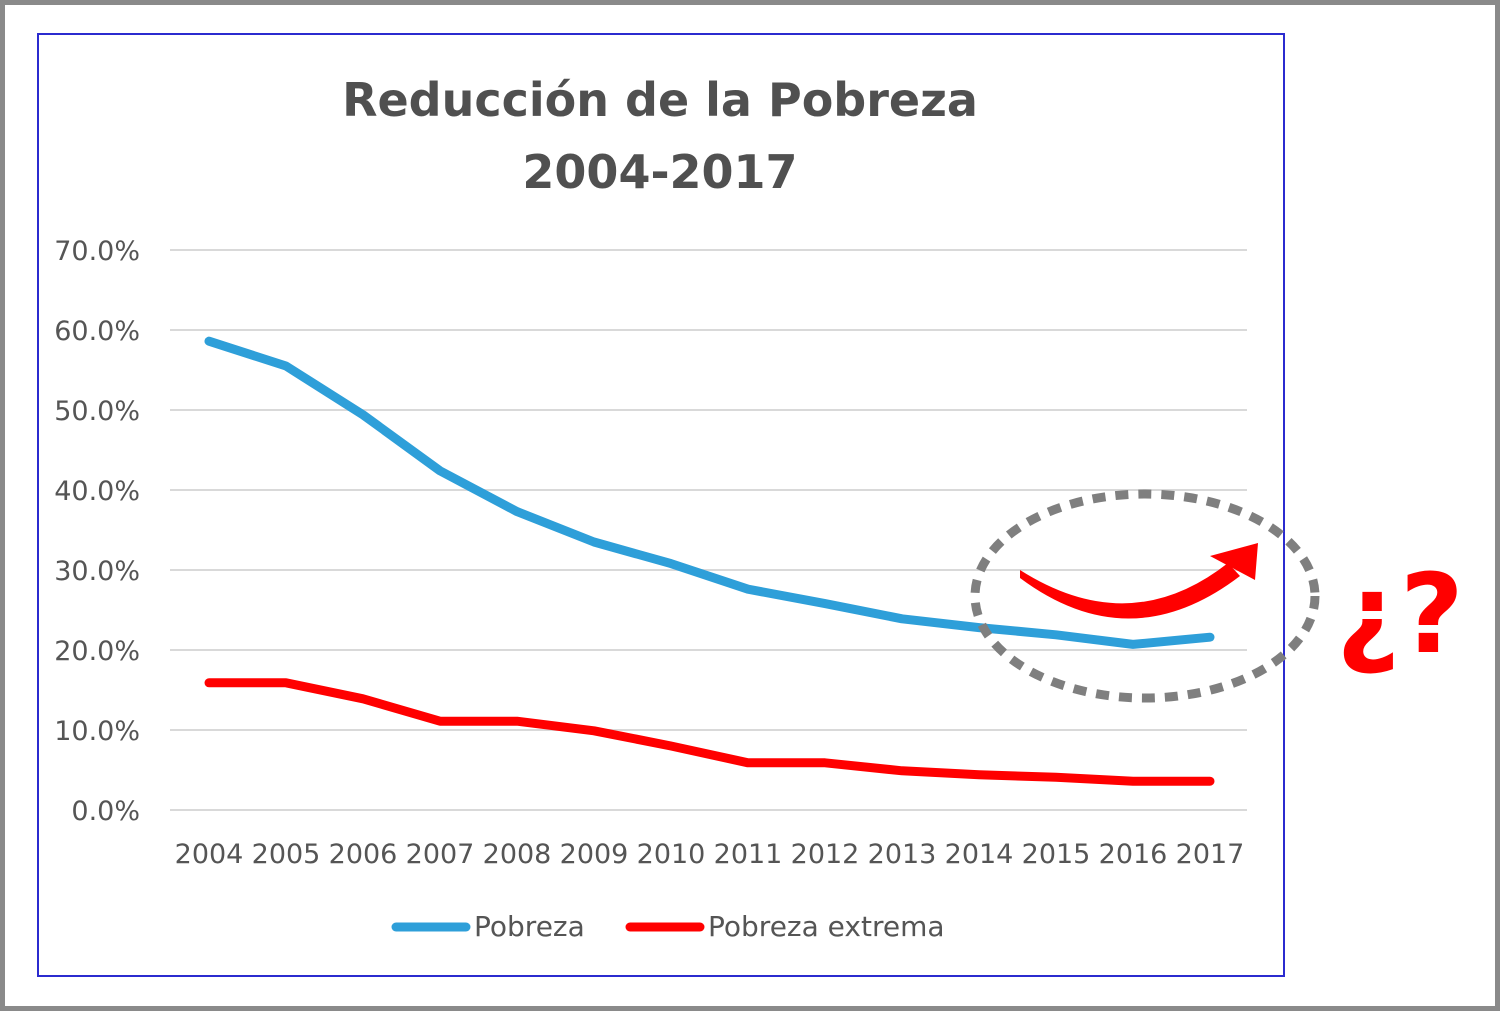 Image resolution: width=1500 pixels, height=1011 pixels. Describe the element at coordinates (97, 411) in the screenshot. I see `y-tick-label: 50.0%` at that location.